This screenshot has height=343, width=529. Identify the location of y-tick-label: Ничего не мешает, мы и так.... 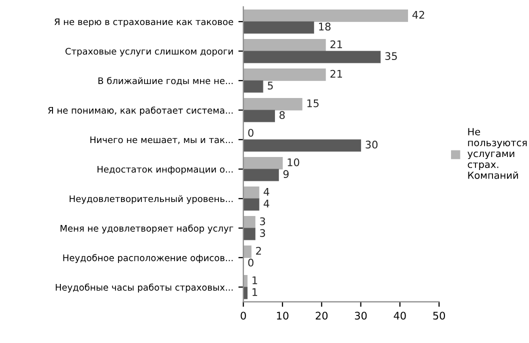
(161, 140).